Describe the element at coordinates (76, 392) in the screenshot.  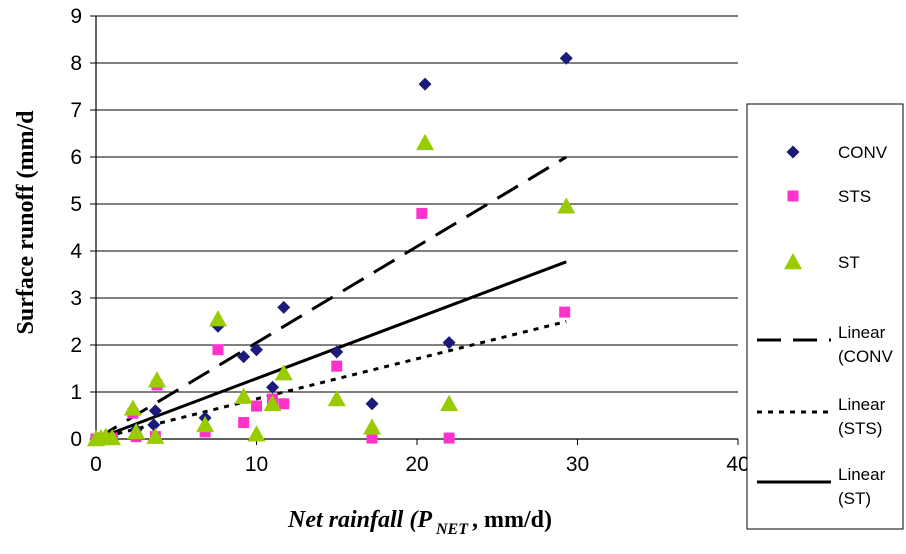
I see `y-tick-label: 1` at that location.